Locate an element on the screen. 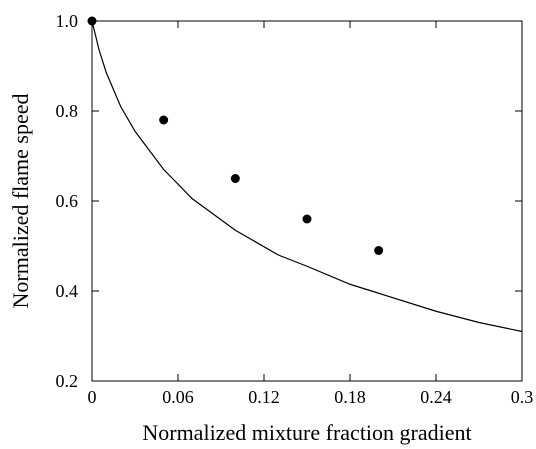 Image resolution: width=536 pixels, height=449 pixels. x-tick-label: 0 is located at coordinates (92, 397).